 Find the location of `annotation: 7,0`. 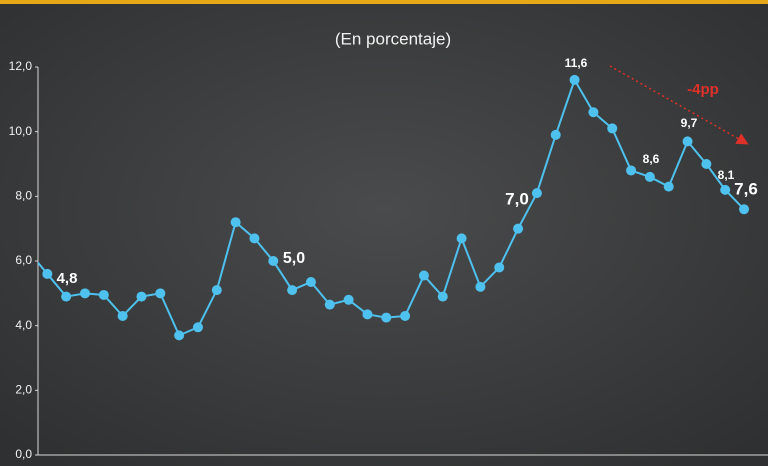

annotation: 7,0 is located at coordinates (517, 198).